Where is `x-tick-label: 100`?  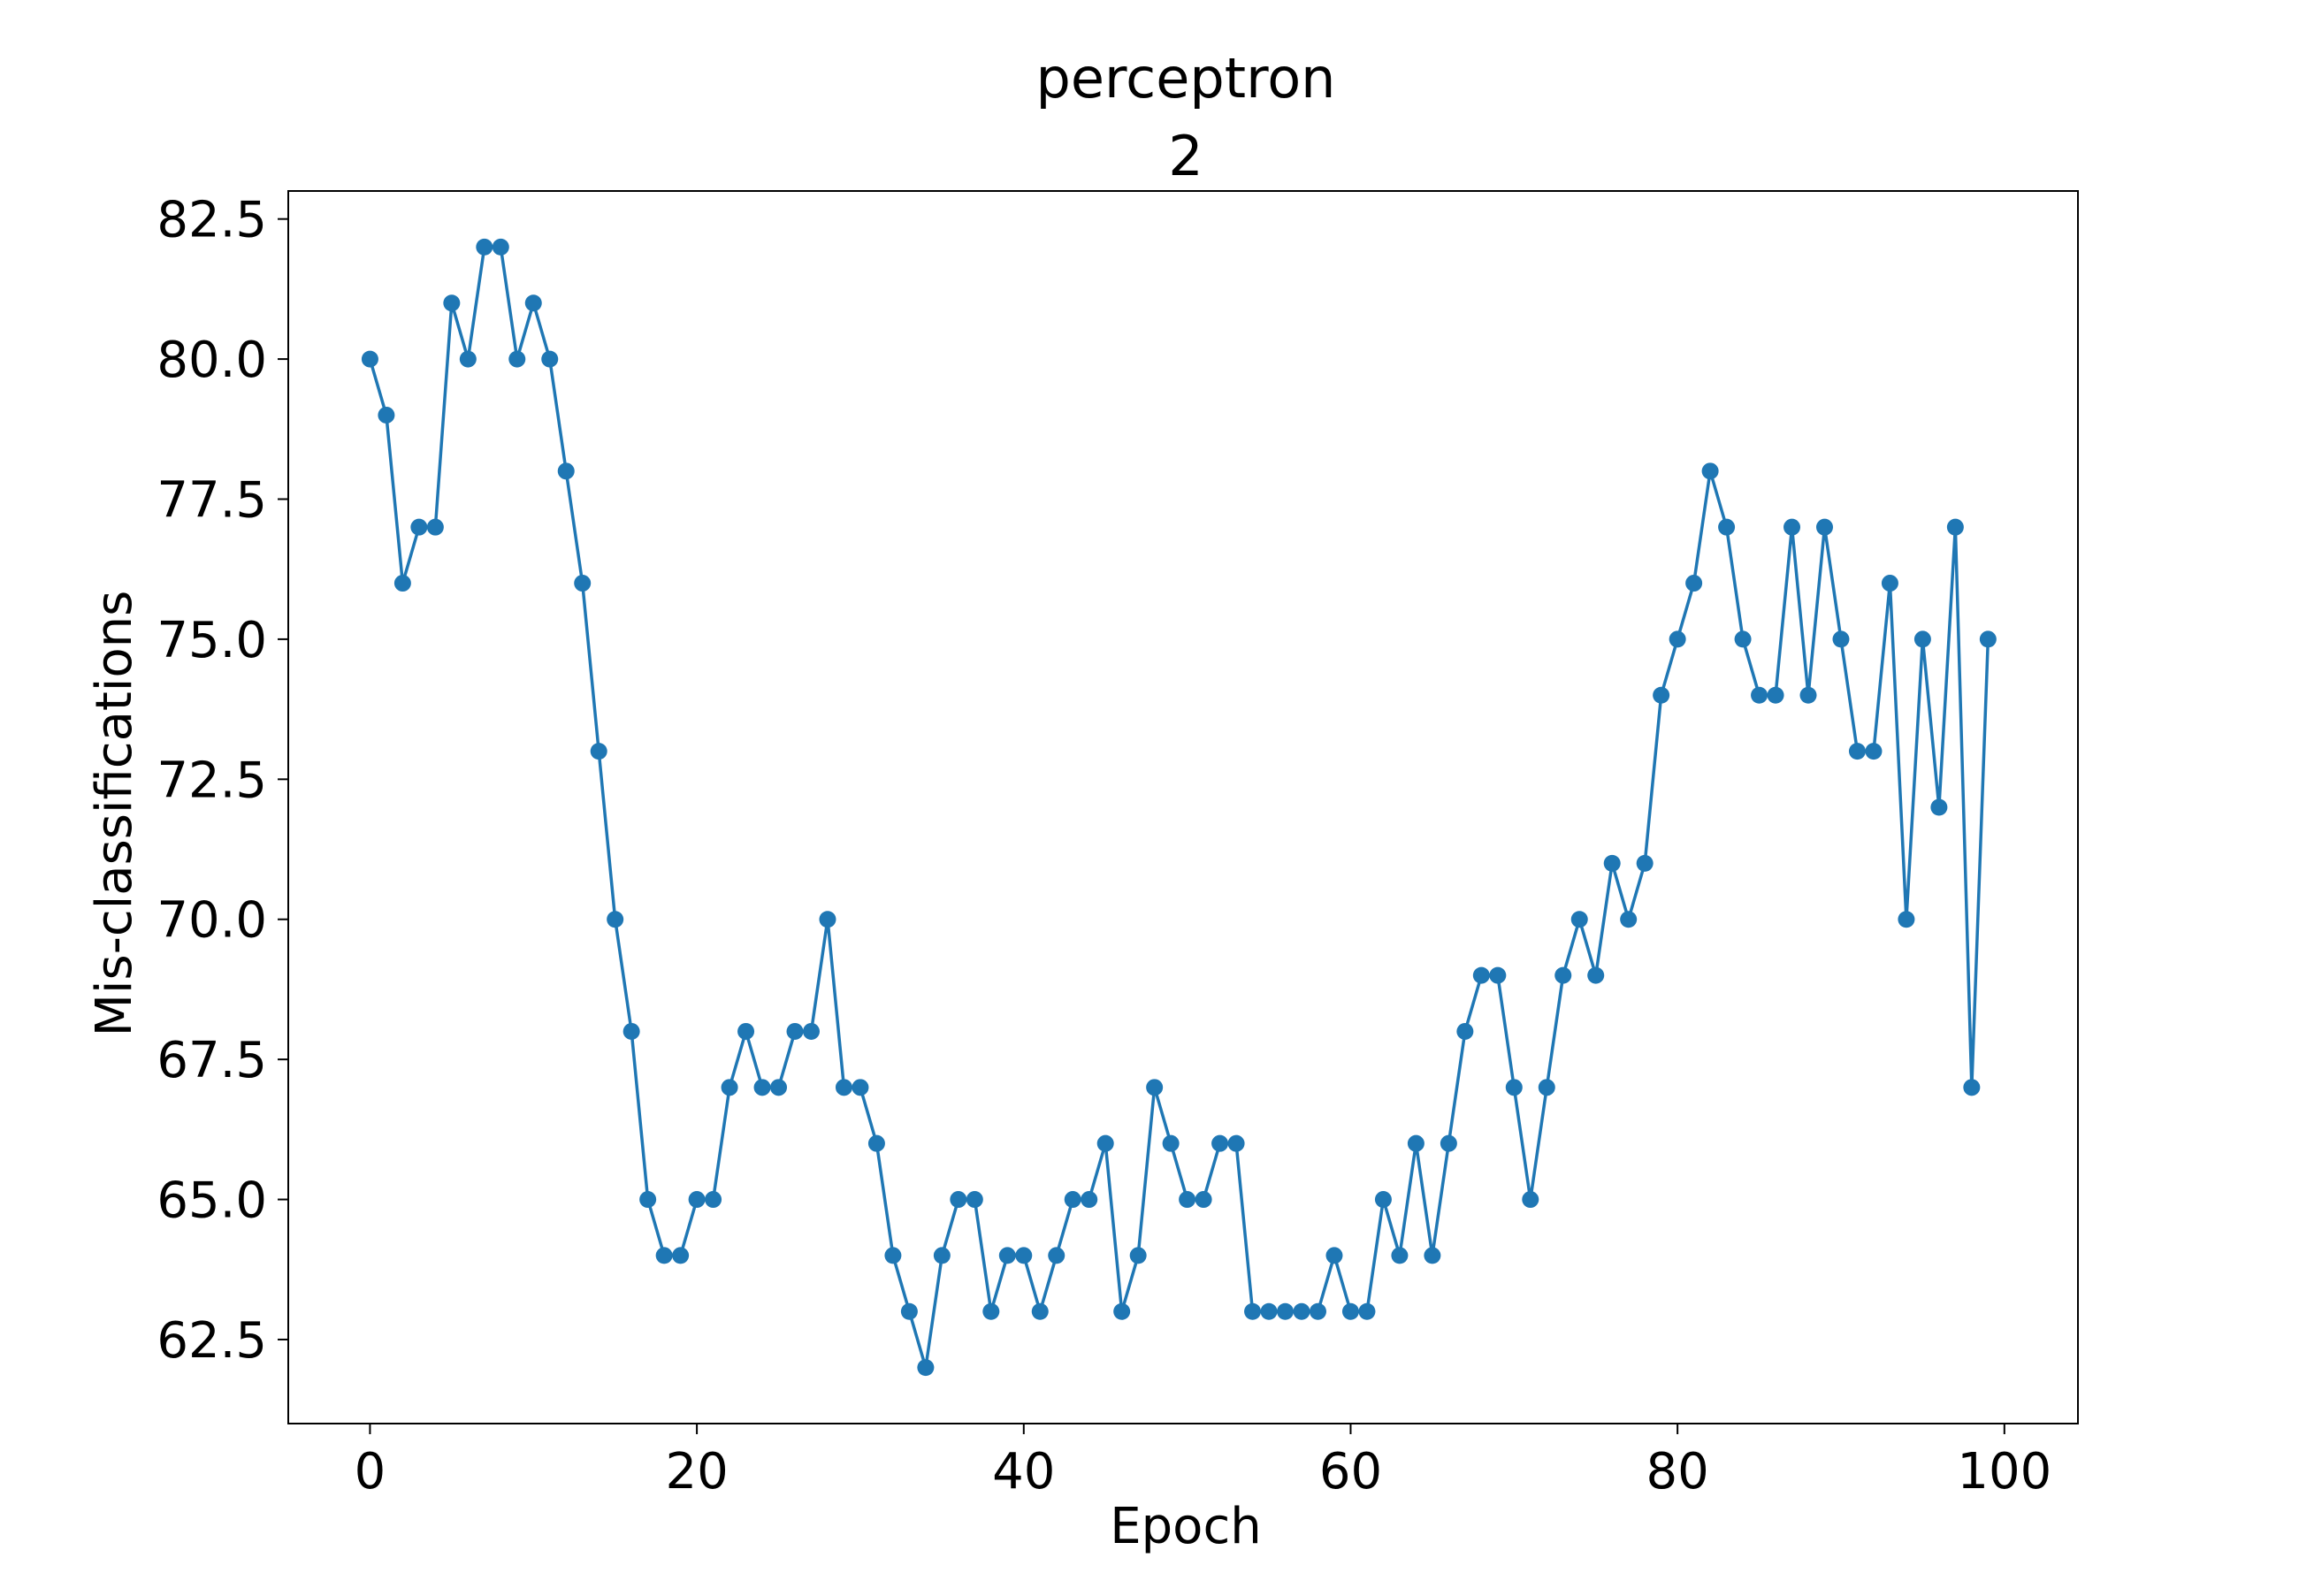 x-tick-label: 100 is located at coordinates (2004, 1472).